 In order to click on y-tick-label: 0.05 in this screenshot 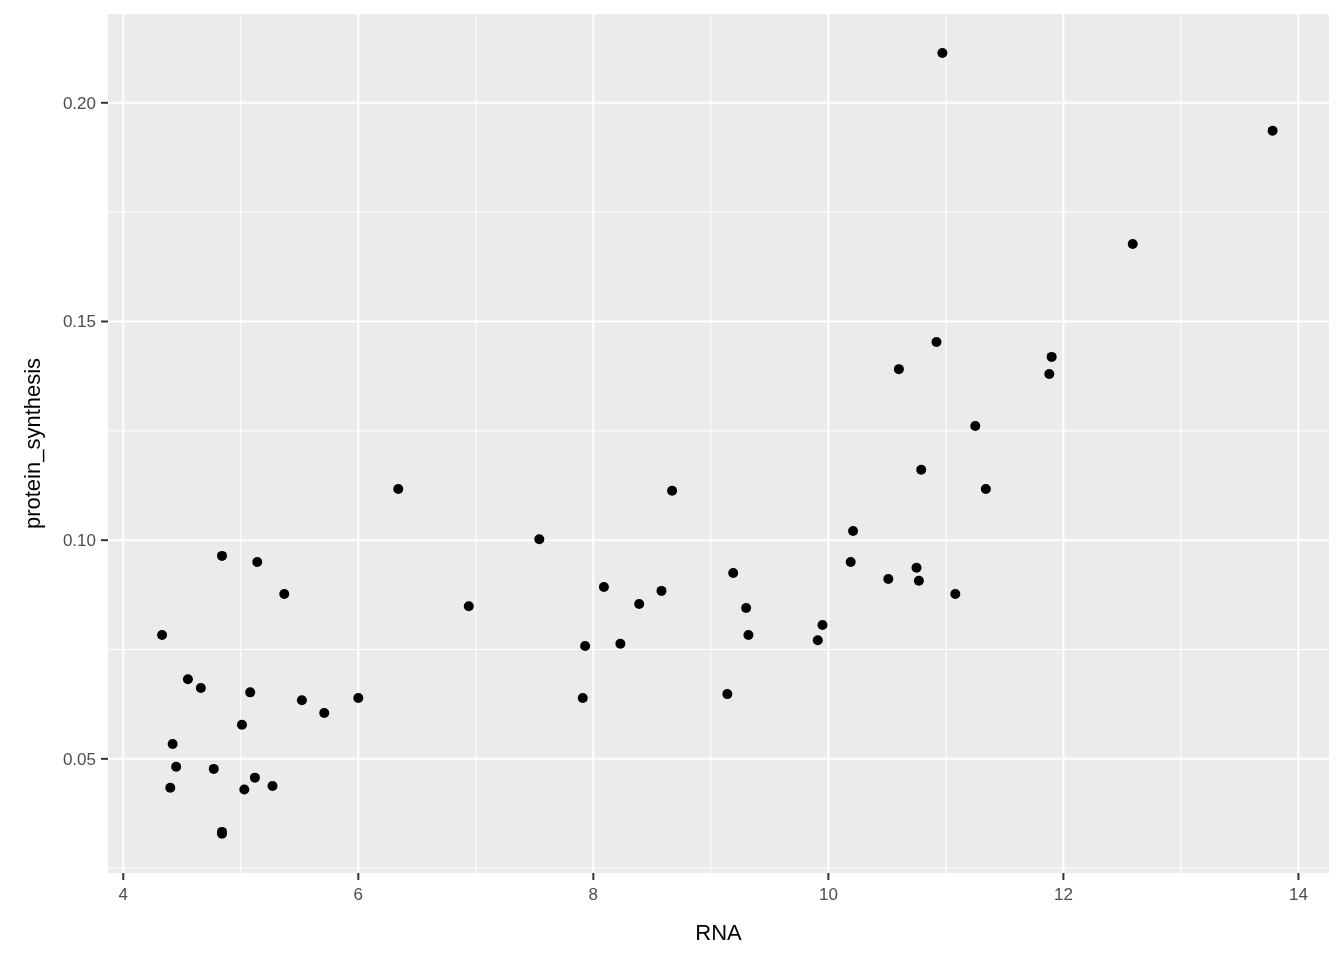, I will do `click(79, 759)`.